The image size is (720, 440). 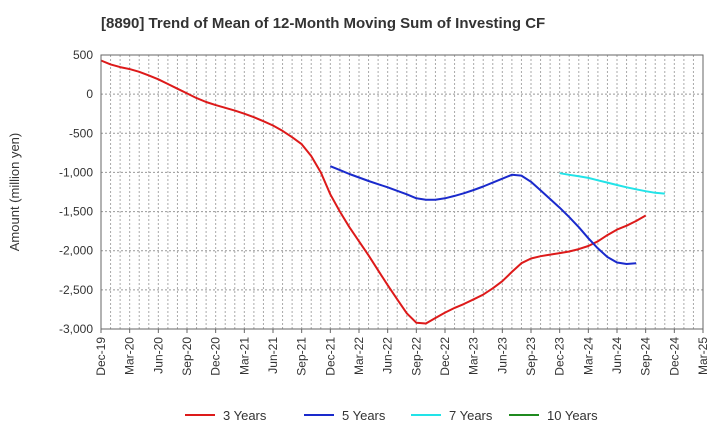 What do you see at coordinates (330, 356) in the screenshot?
I see `x-tick-label: Dec-21` at bounding box center [330, 356].